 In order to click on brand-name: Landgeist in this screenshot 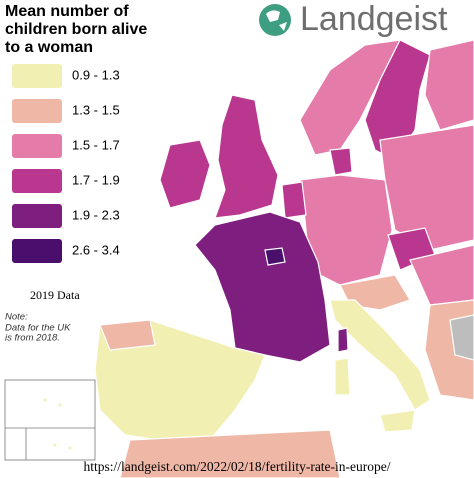, I will do `click(374, 19)`.